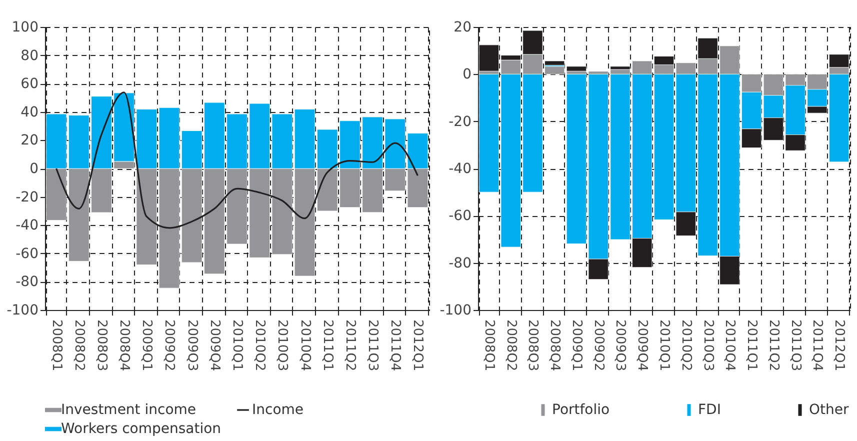 The image size is (857, 441). I want to click on legend-label: Portfolio, so click(581, 410).